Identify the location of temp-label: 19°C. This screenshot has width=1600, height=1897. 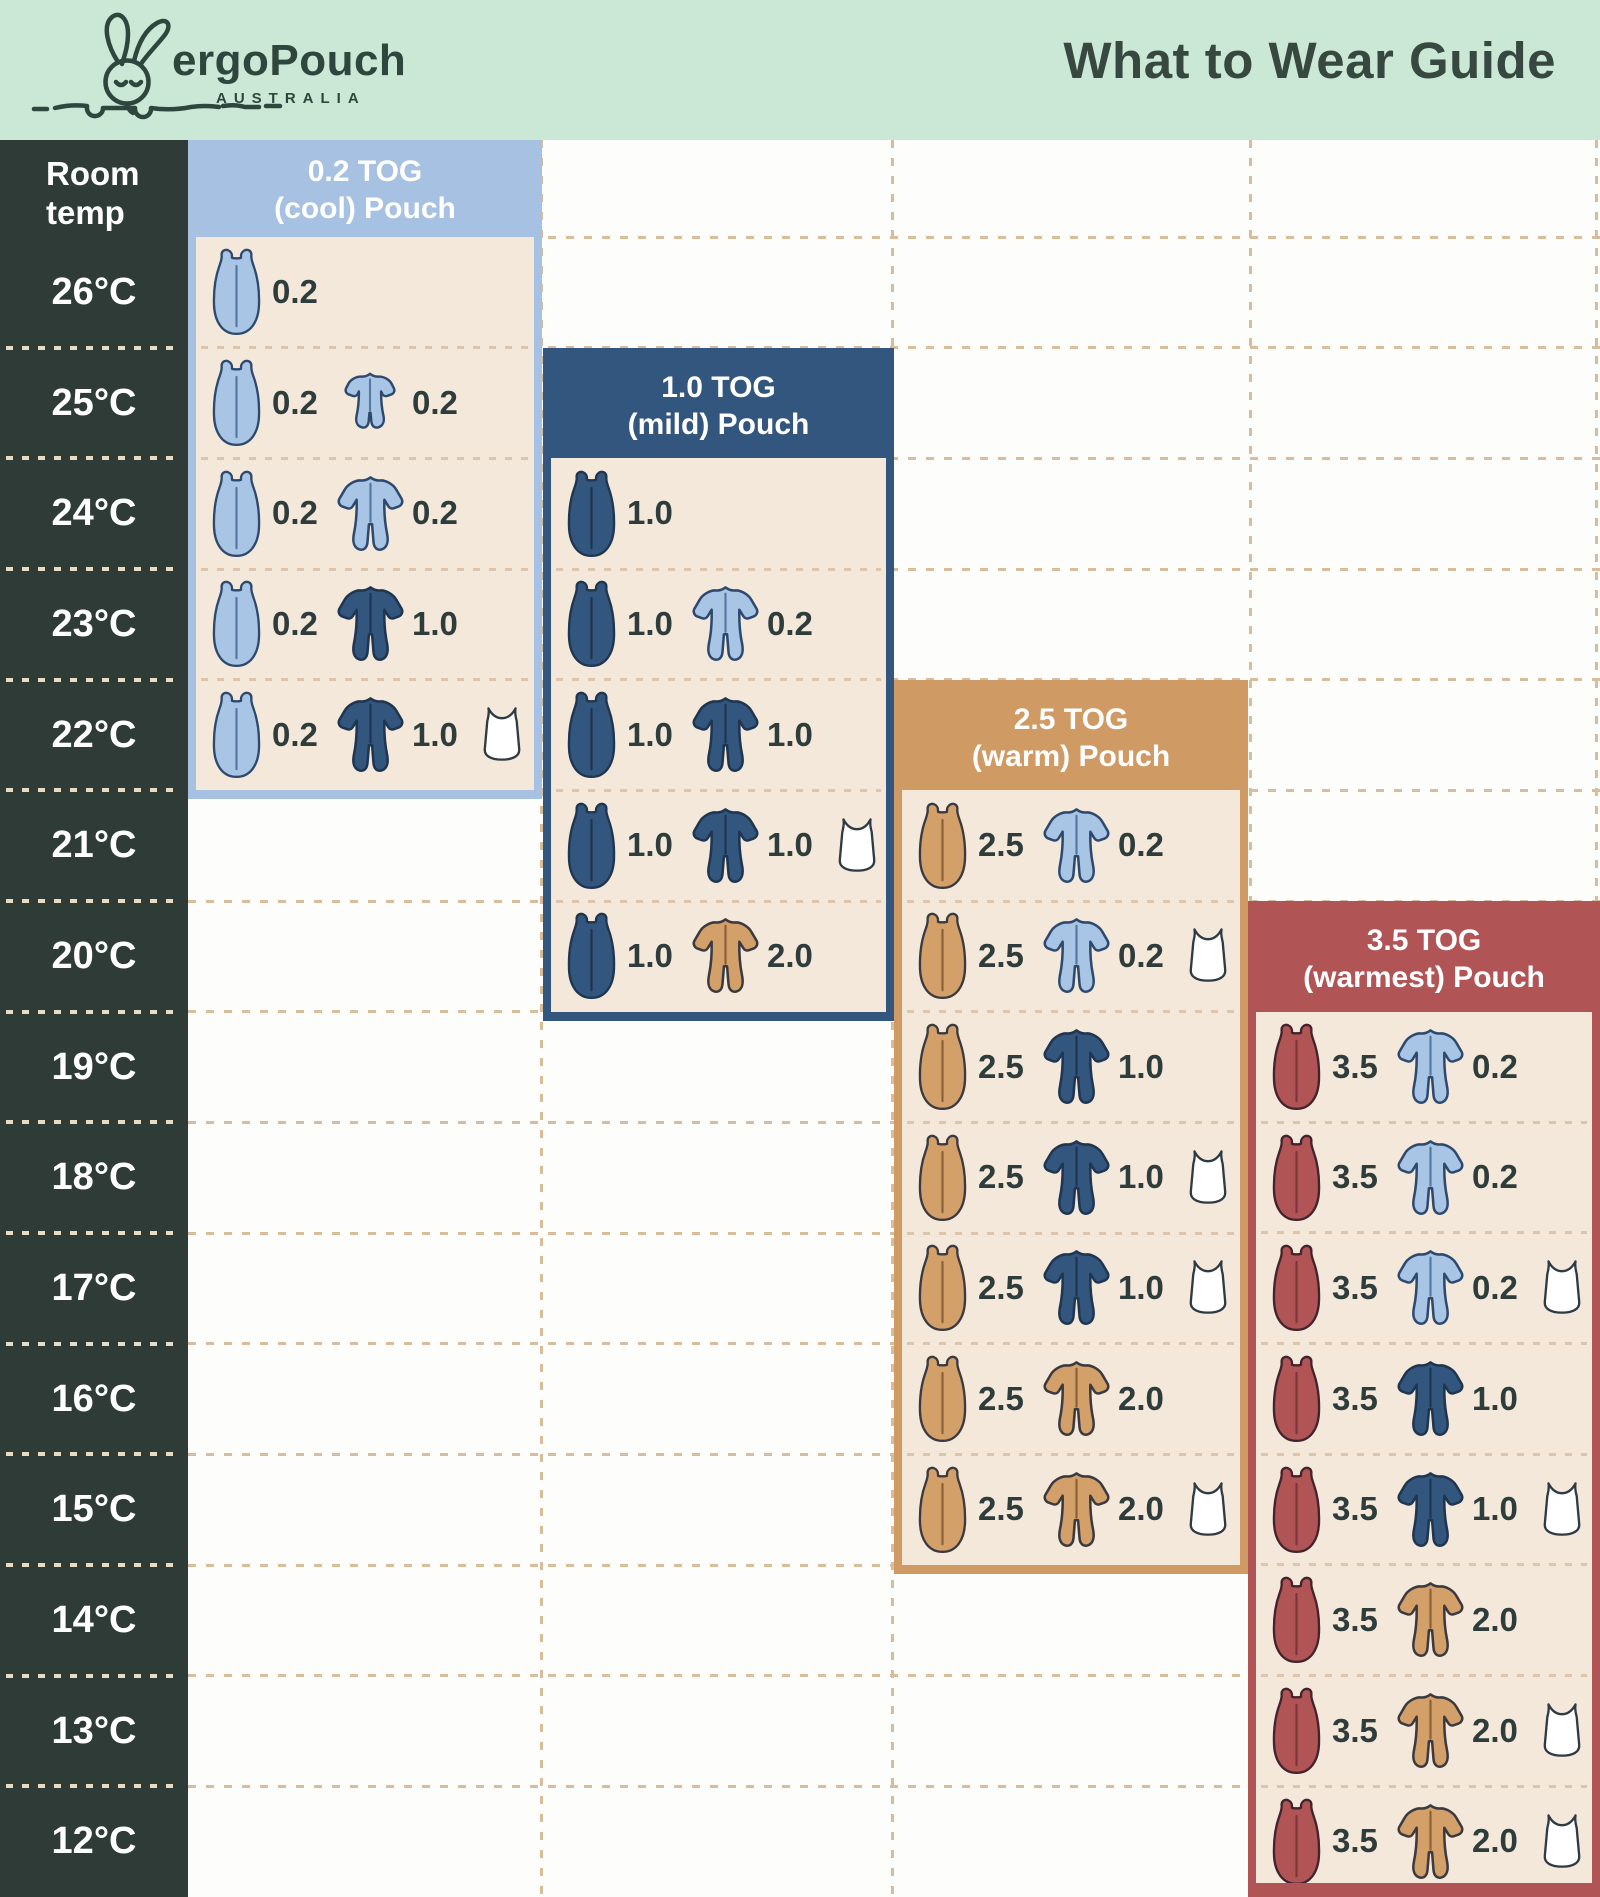
(94, 1066).